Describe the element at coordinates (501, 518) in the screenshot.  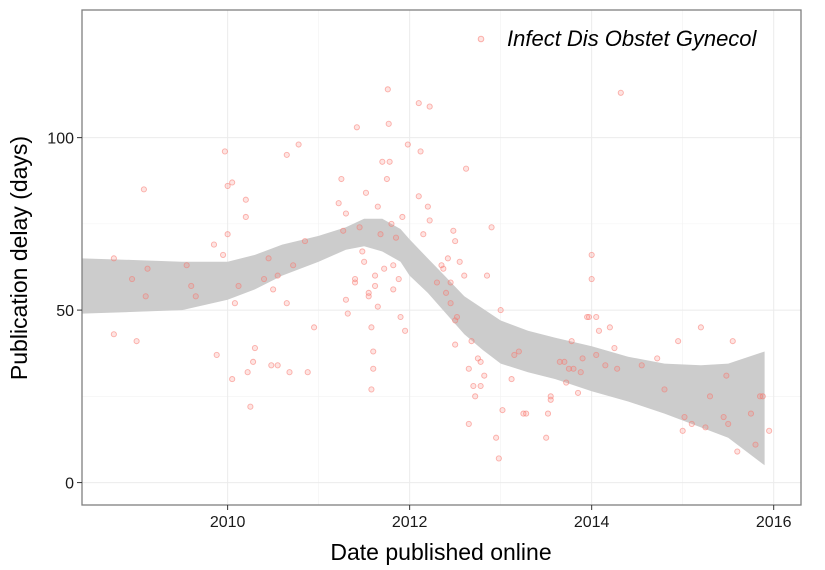
I see `x-axis-ticks: 2010 2012 2014 2016` at that location.